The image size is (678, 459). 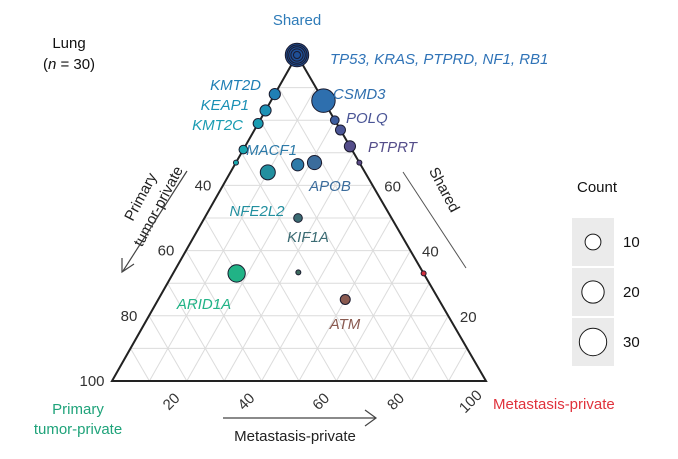 I want to click on gene-label: POLQ, so click(x=367, y=118).